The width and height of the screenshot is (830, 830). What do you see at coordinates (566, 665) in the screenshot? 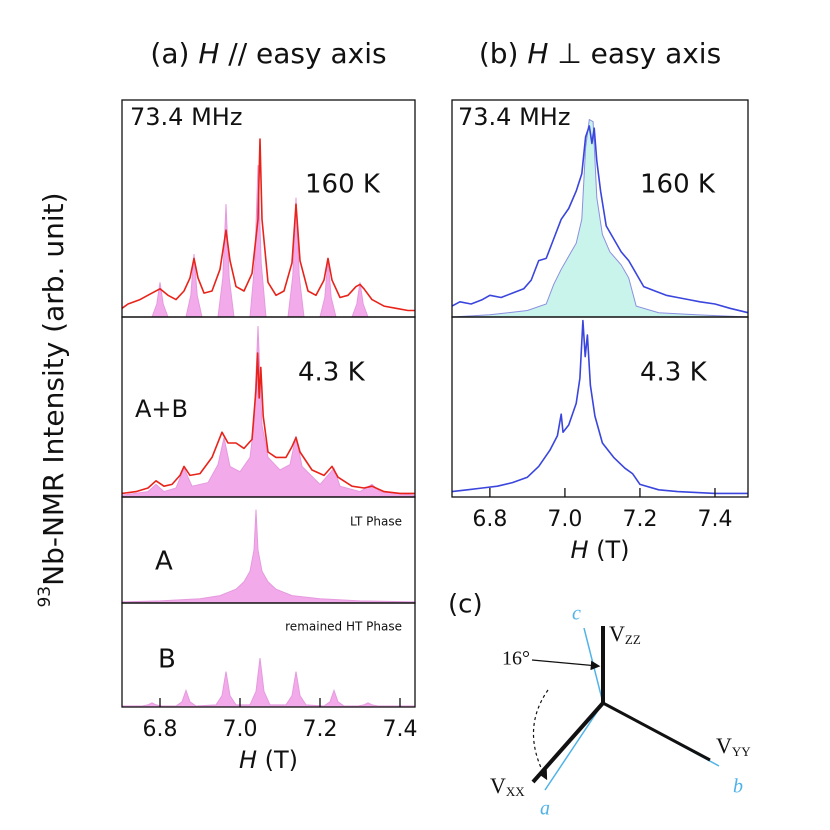
I see `angle-pointer` at bounding box center [566, 665].